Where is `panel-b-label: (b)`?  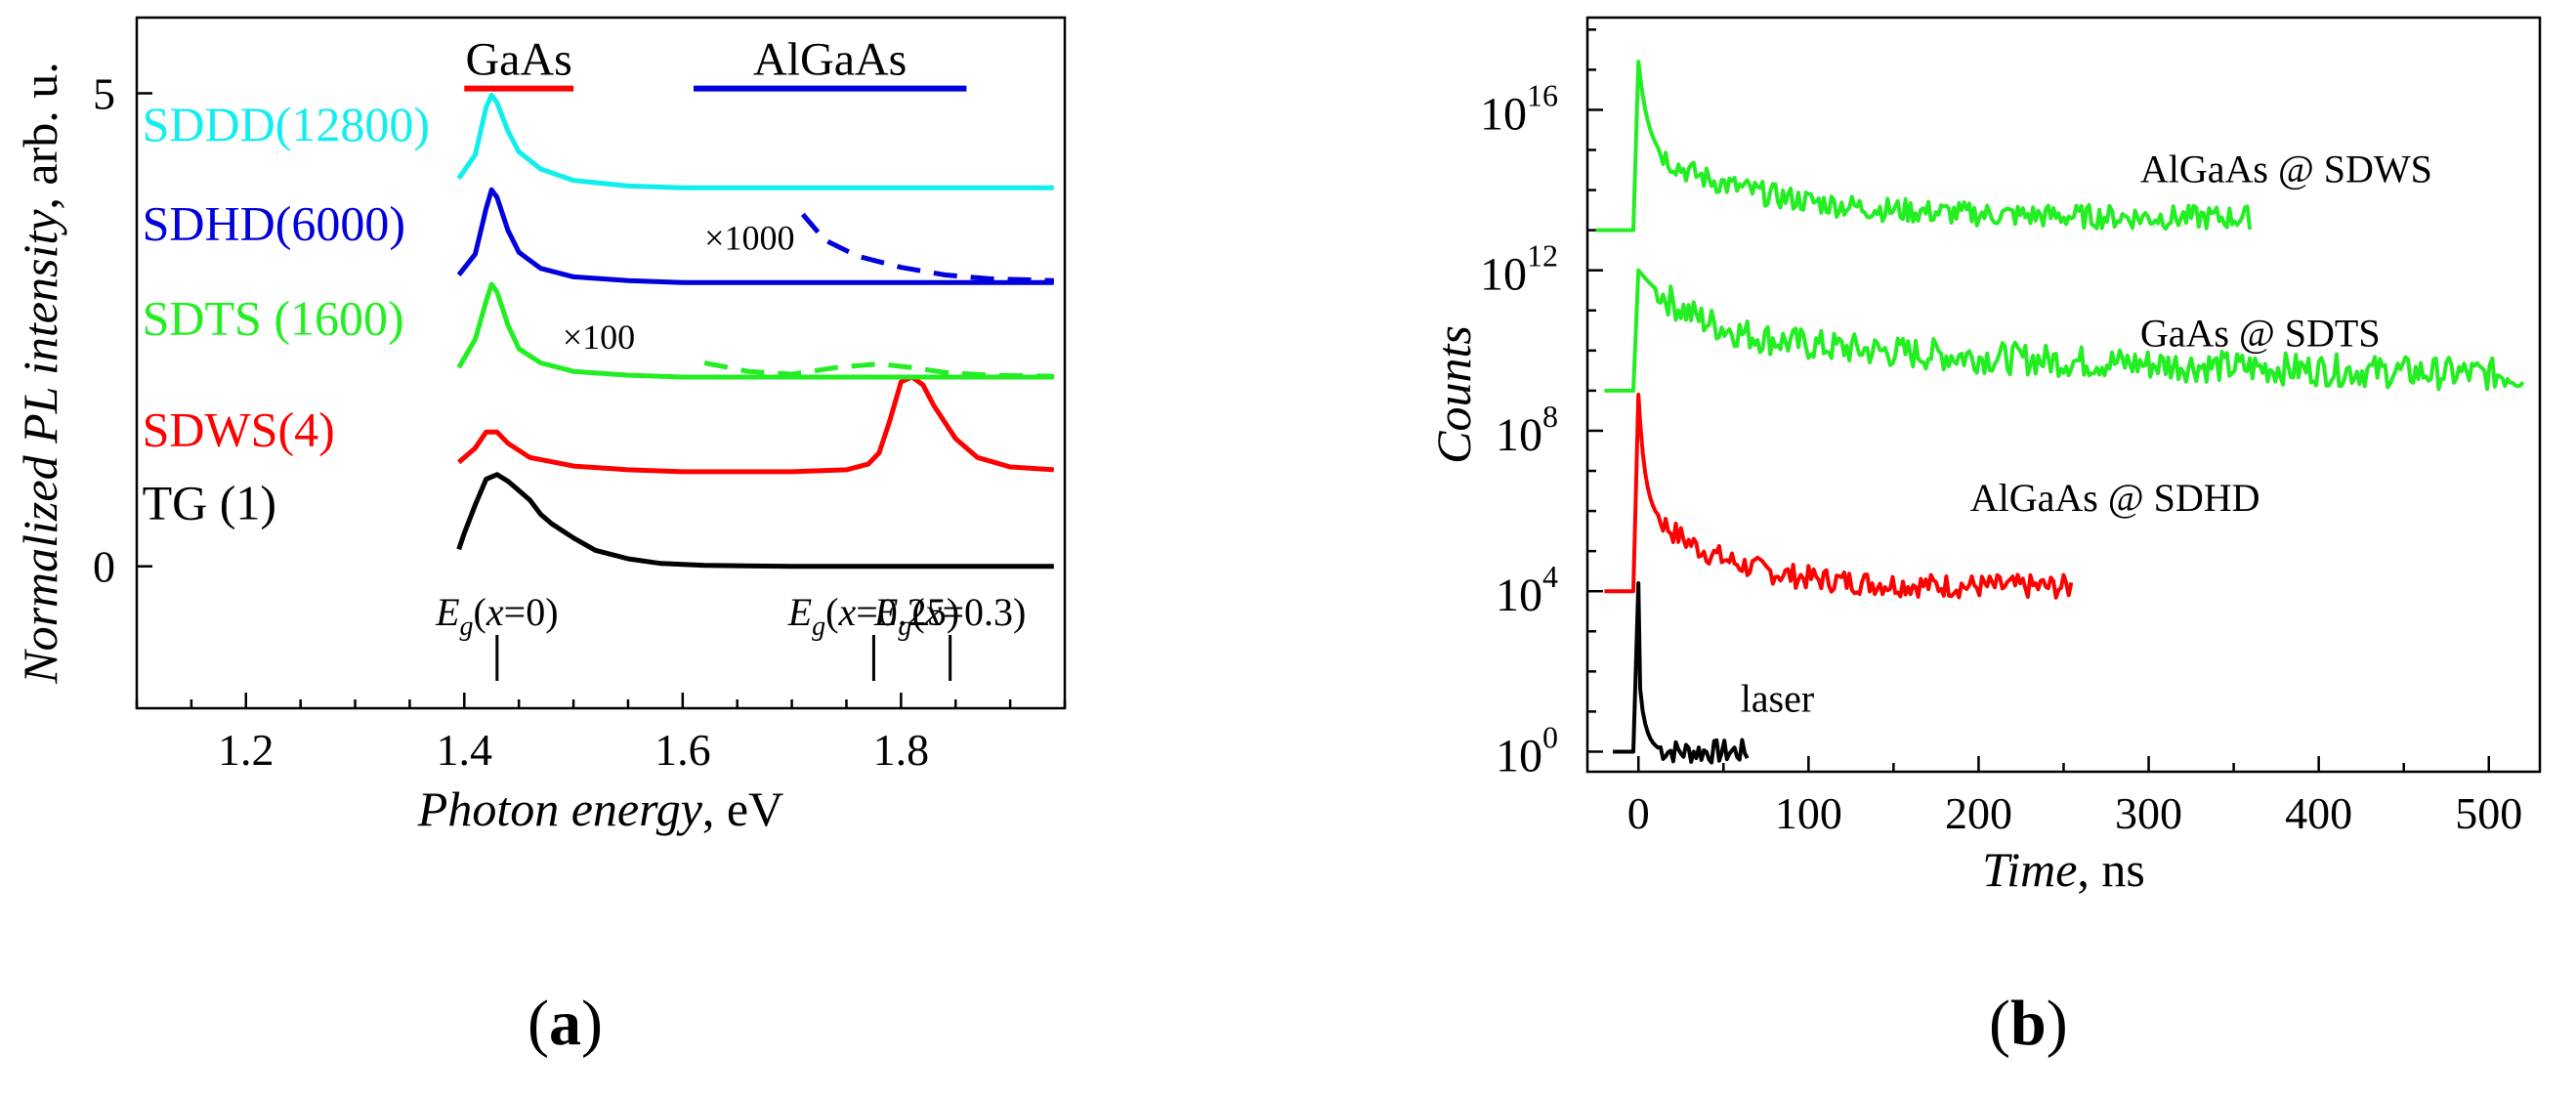
panel-b-label: (b) is located at coordinates (2028, 1023).